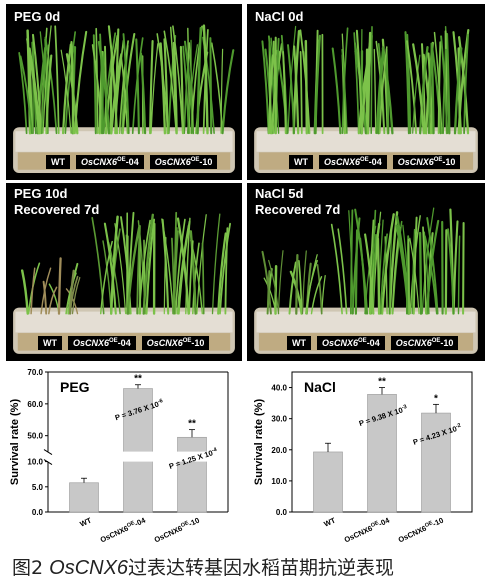 The width and height of the screenshot is (490, 584). What do you see at coordinates (382, 382) in the screenshot?
I see `significance-label: **` at bounding box center [382, 382].